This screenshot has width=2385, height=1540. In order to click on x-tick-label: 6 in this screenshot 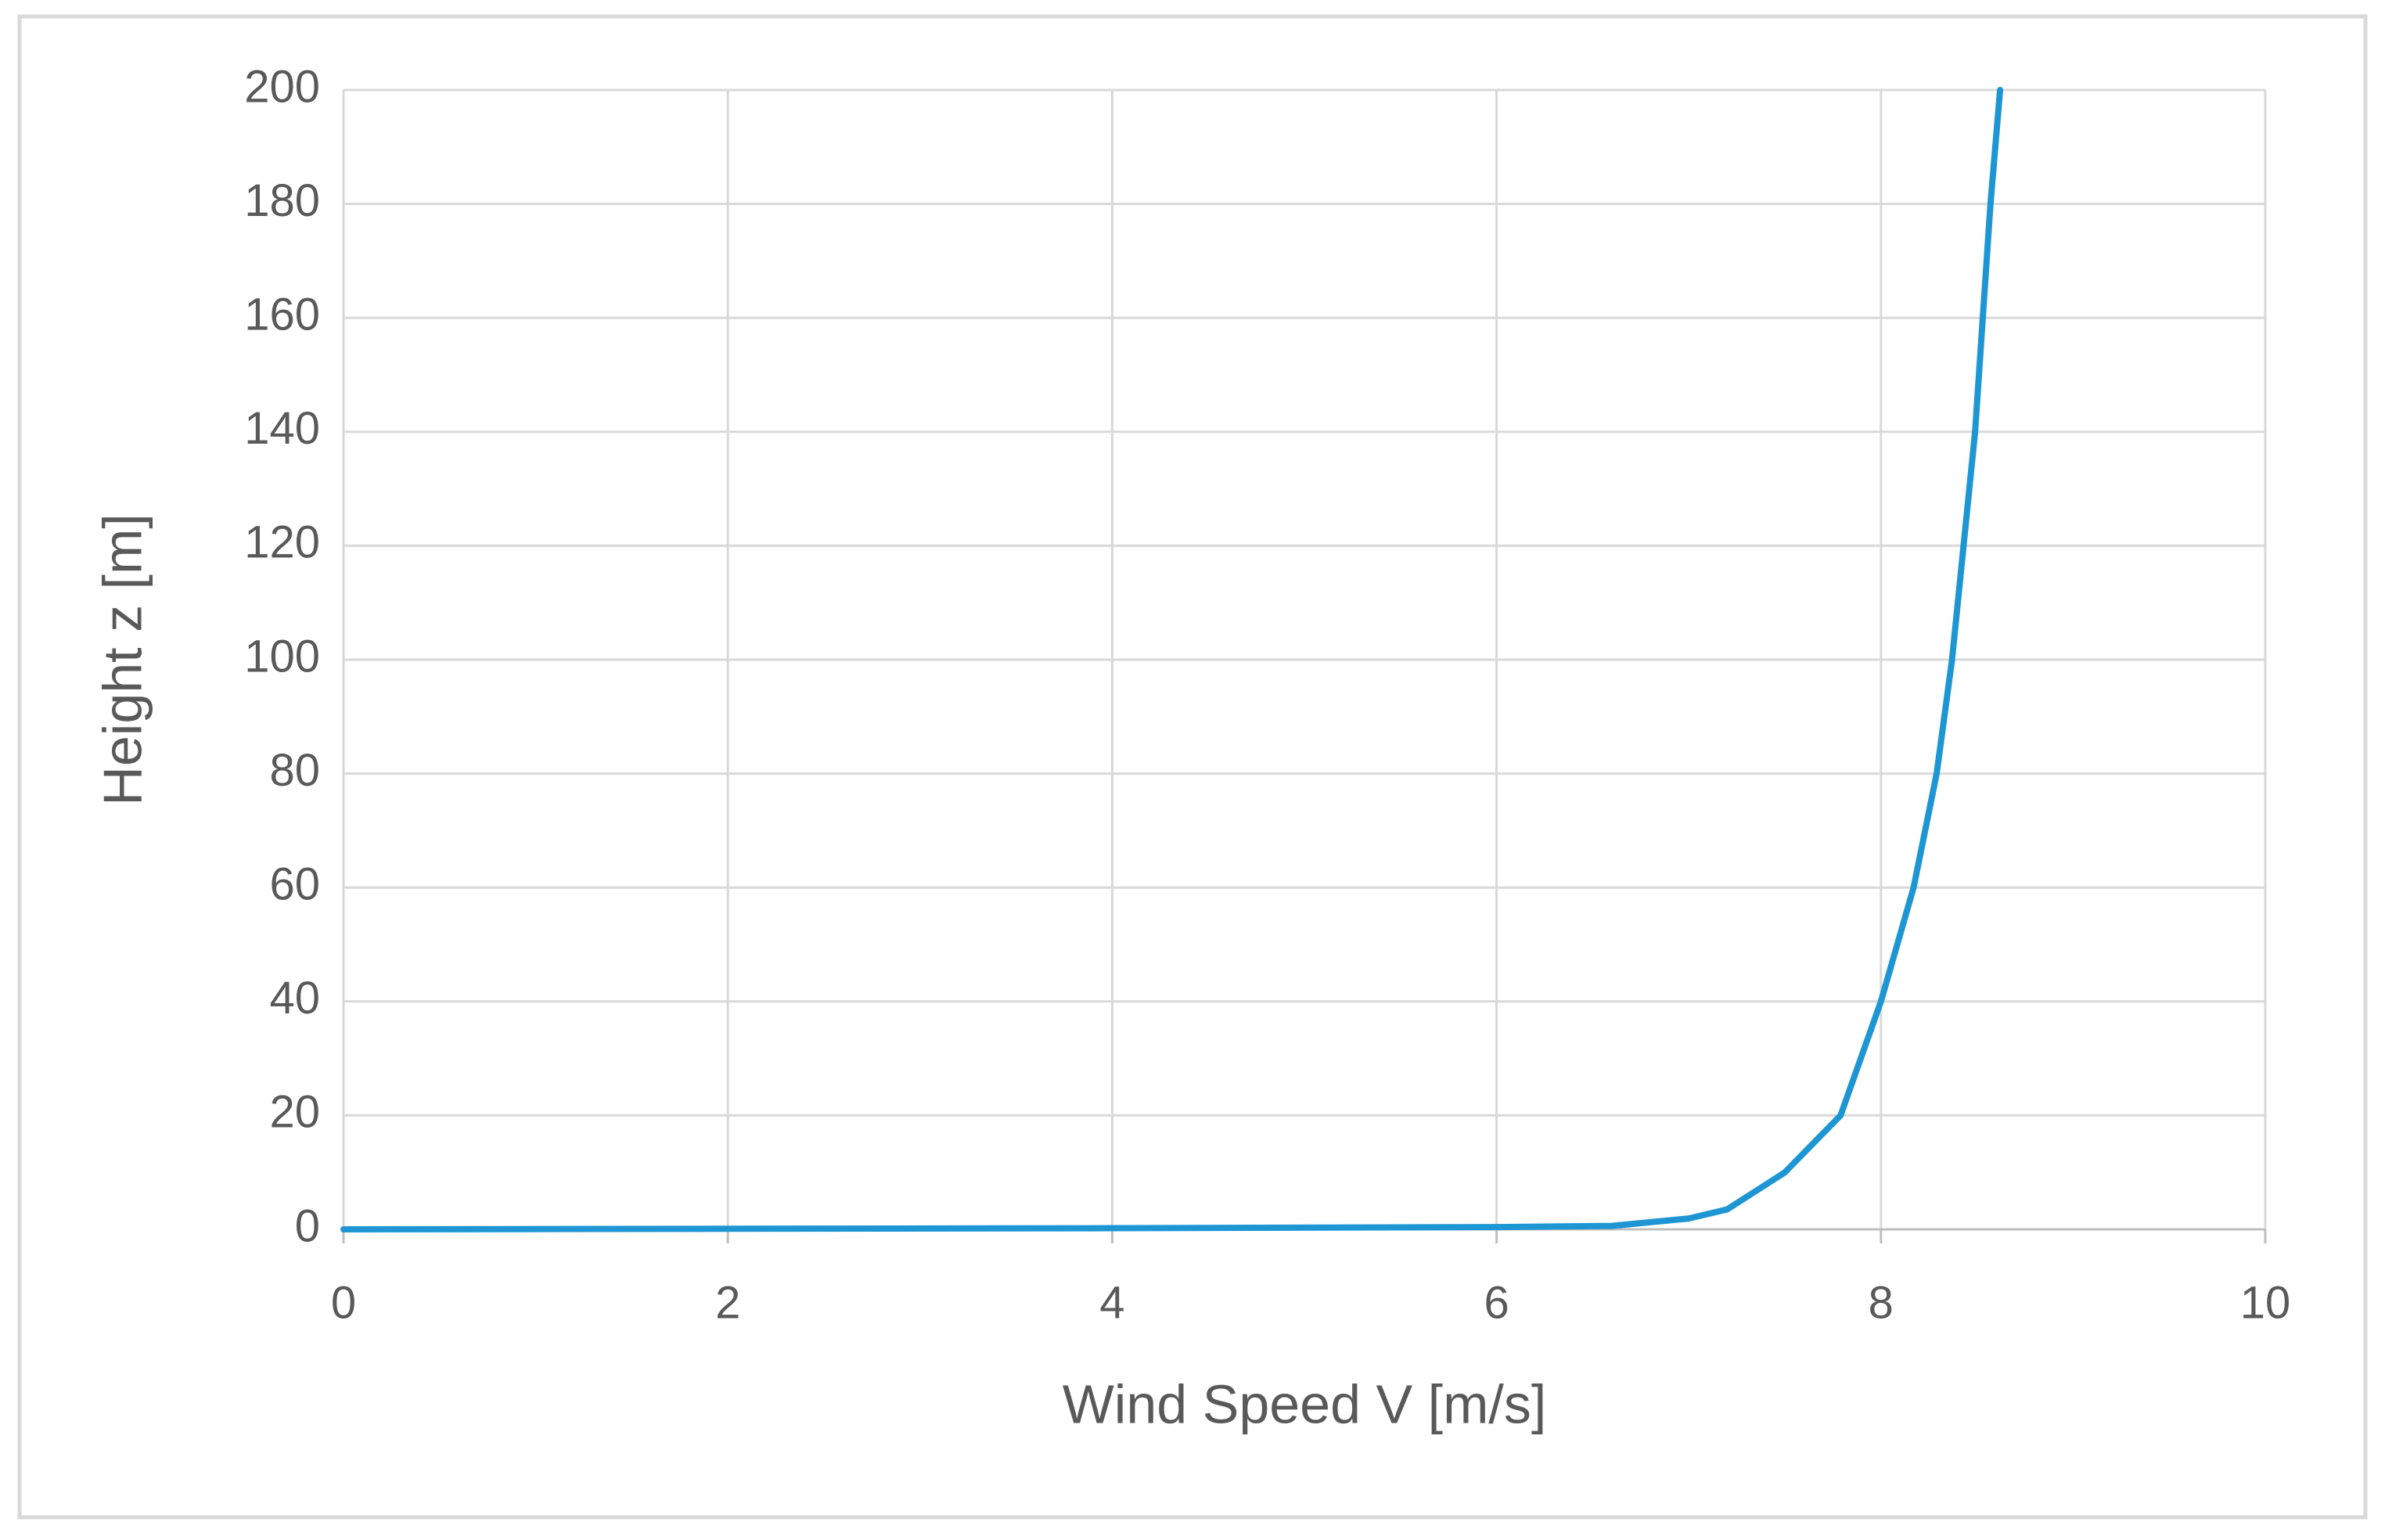, I will do `click(1496, 1302)`.